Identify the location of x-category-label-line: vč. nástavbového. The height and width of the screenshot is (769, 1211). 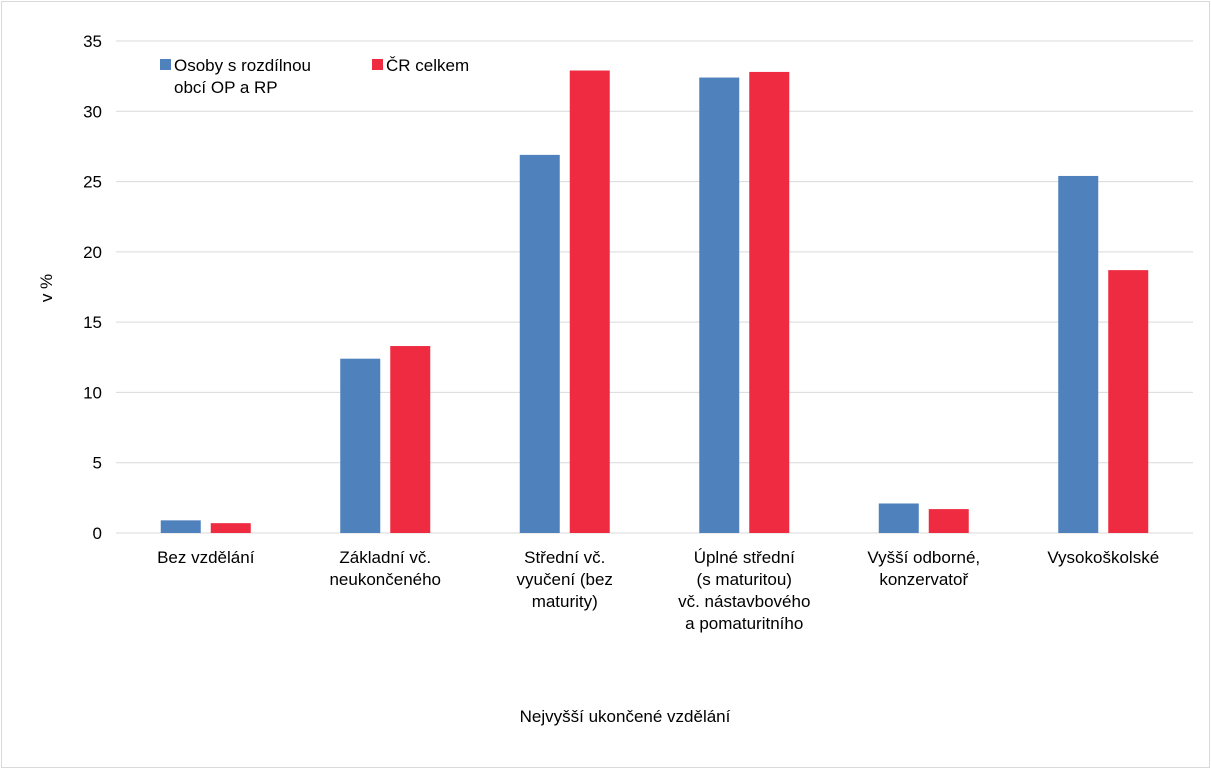
(744, 601).